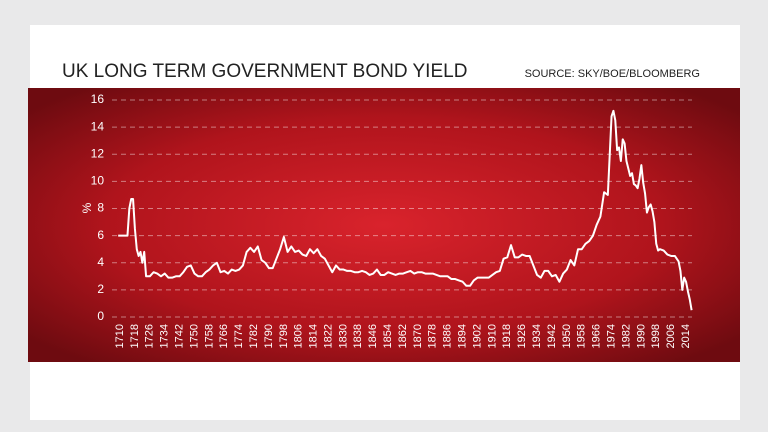 This screenshot has height=432, width=768. What do you see at coordinates (582, 336) in the screenshot?
I see `x-tick-label: 1958` at bounding box center [582, 336].